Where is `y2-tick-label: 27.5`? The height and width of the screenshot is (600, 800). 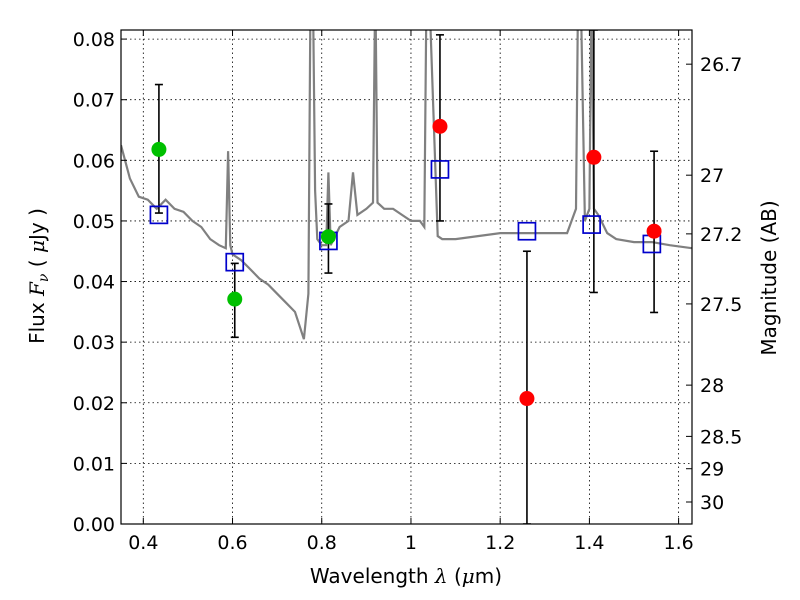 y2-tick-label: 27.5 is located at coordinates (721, 305).